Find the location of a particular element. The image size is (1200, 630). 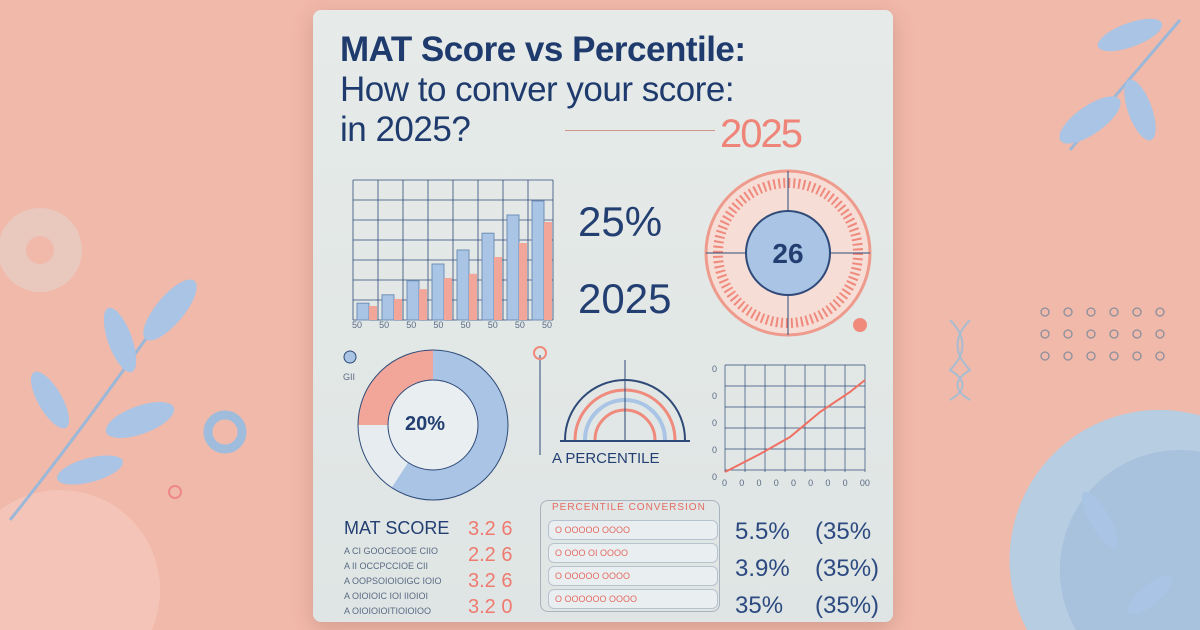

donut-value: 20% is located at coordinates (425, 424).